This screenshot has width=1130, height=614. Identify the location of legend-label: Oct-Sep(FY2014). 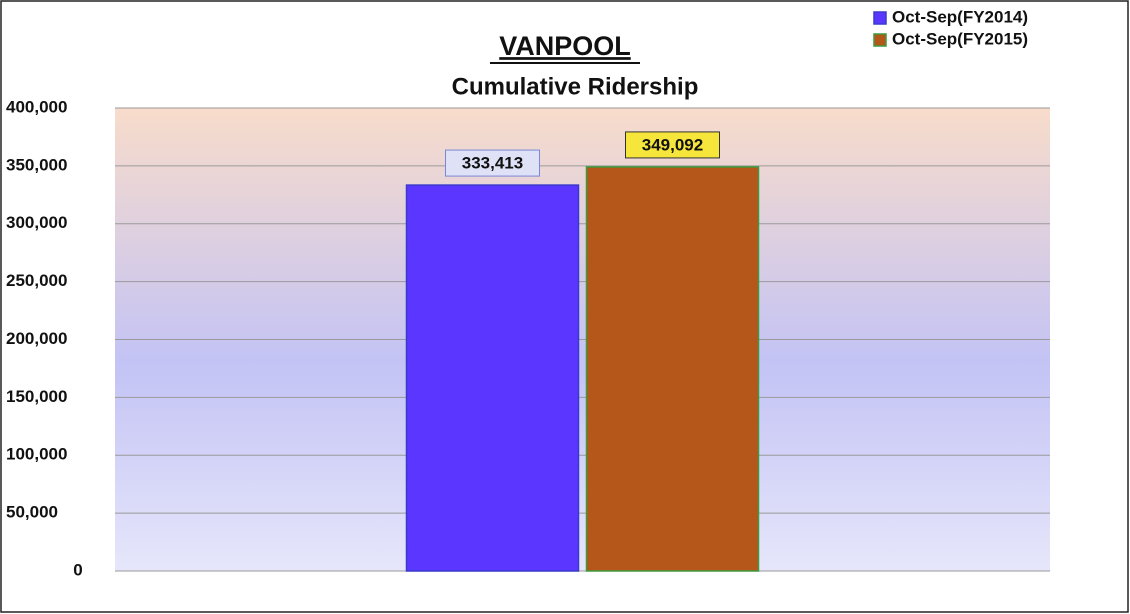
(960, 16).